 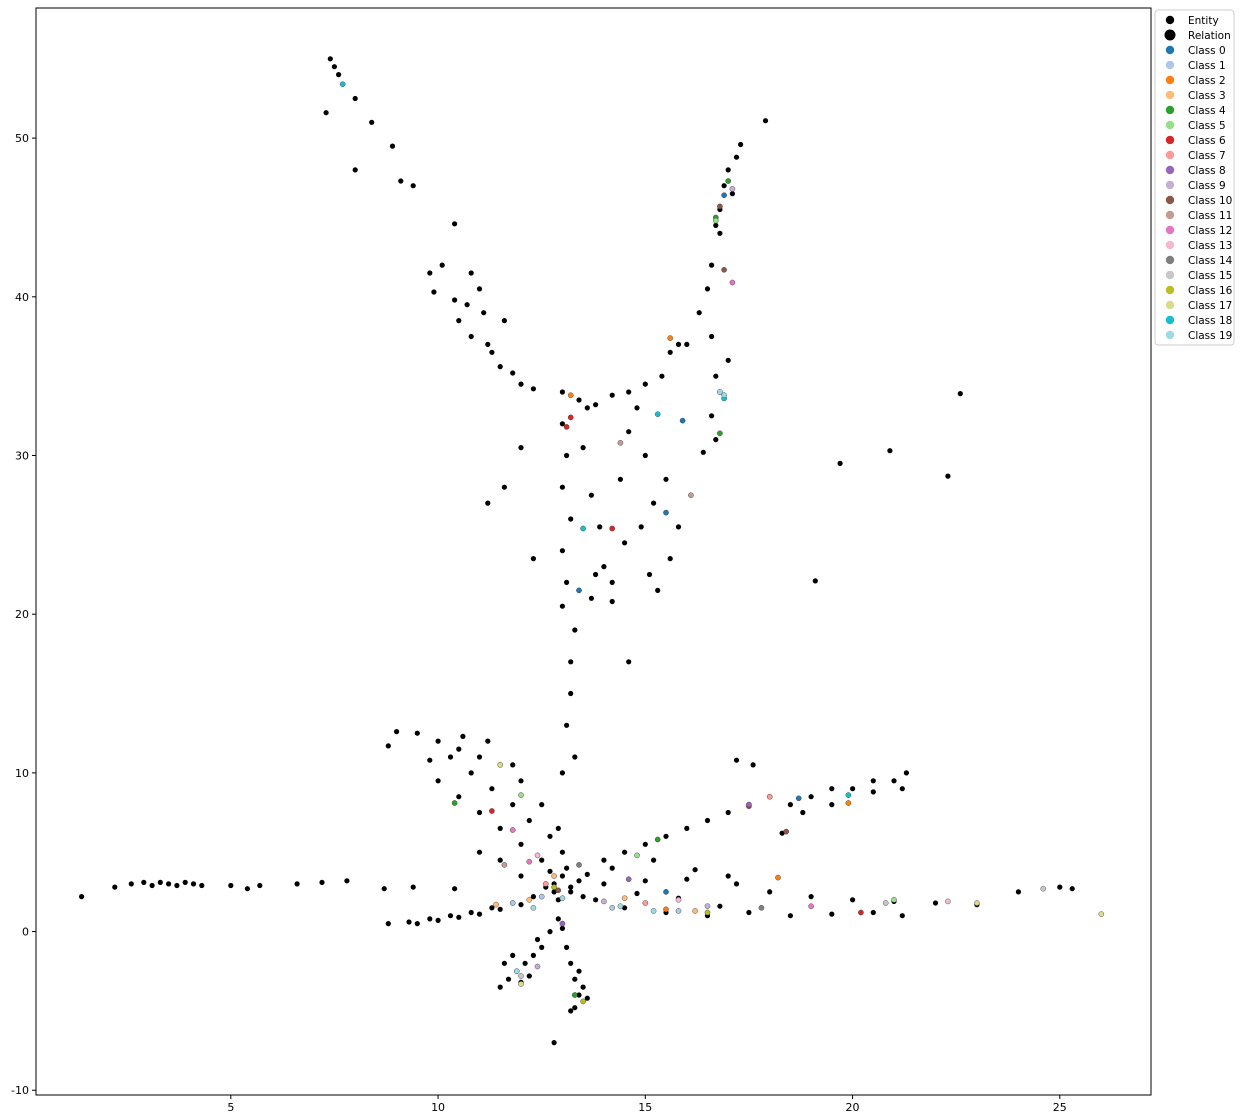 I want to click on legend-label-entity: Entity, so click(x=1203, y=21).